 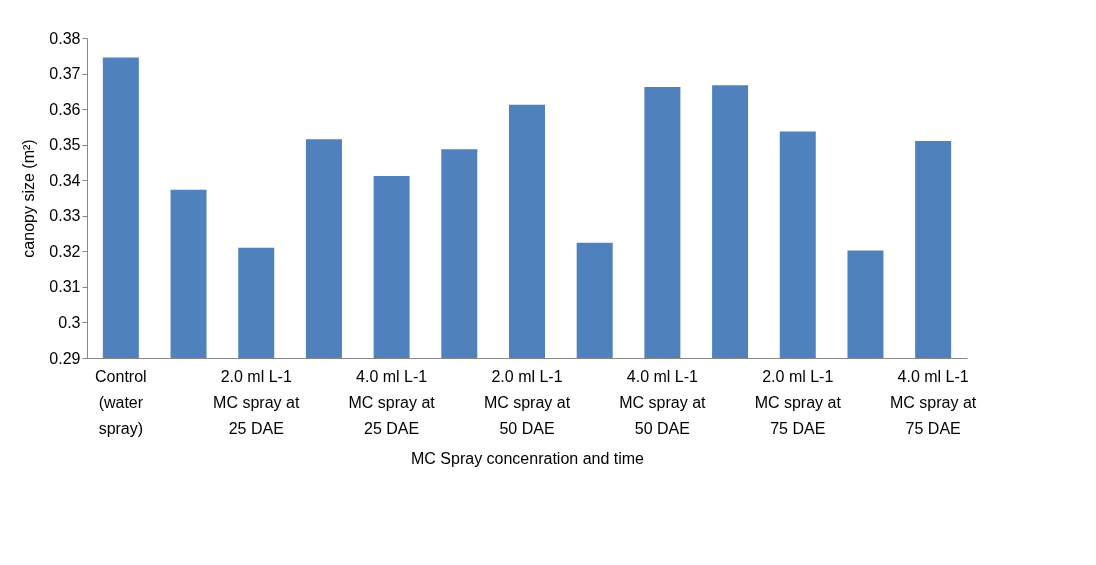 I want to click on x-axis-title: MC Spray concenration and time, so click(x=528, y=458).